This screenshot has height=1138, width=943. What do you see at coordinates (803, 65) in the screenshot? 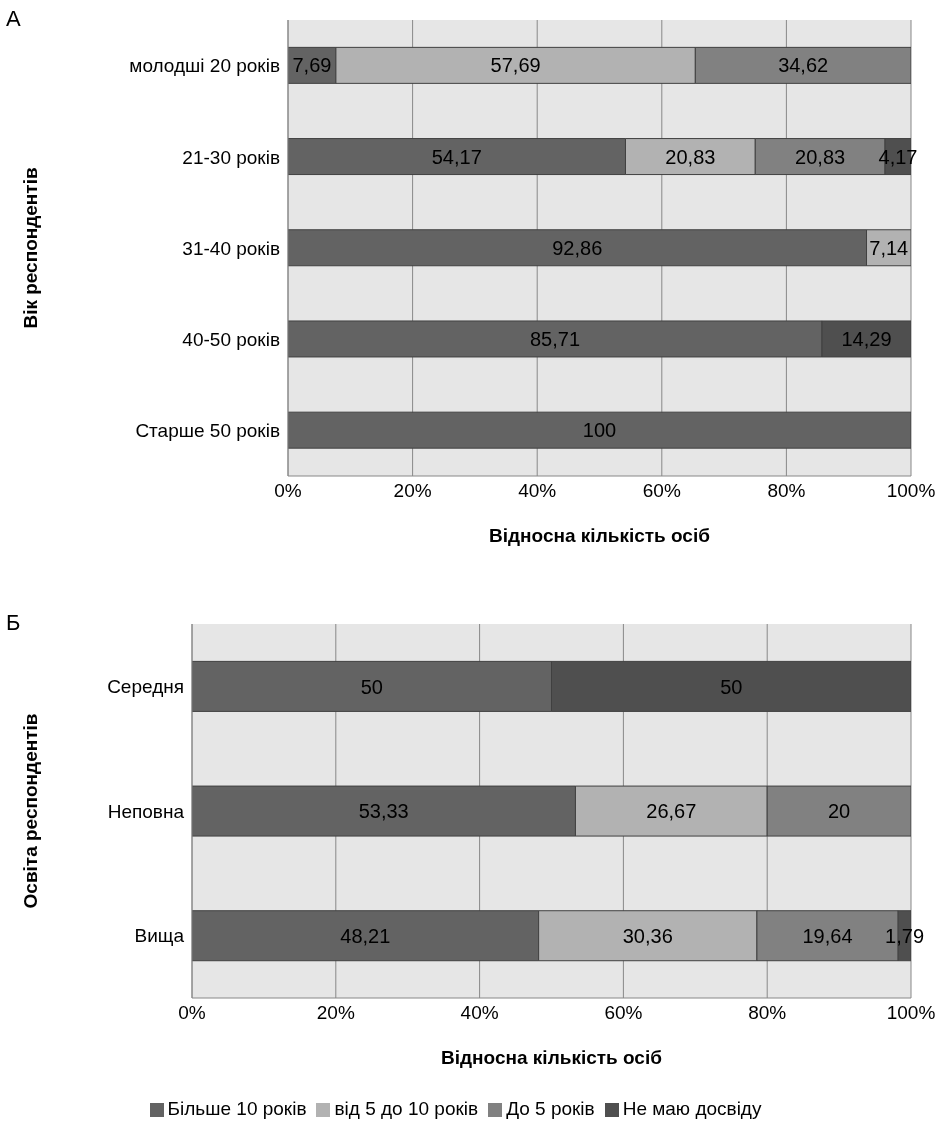
I see `data-label: 34,62` at bounding box center [803, 65].